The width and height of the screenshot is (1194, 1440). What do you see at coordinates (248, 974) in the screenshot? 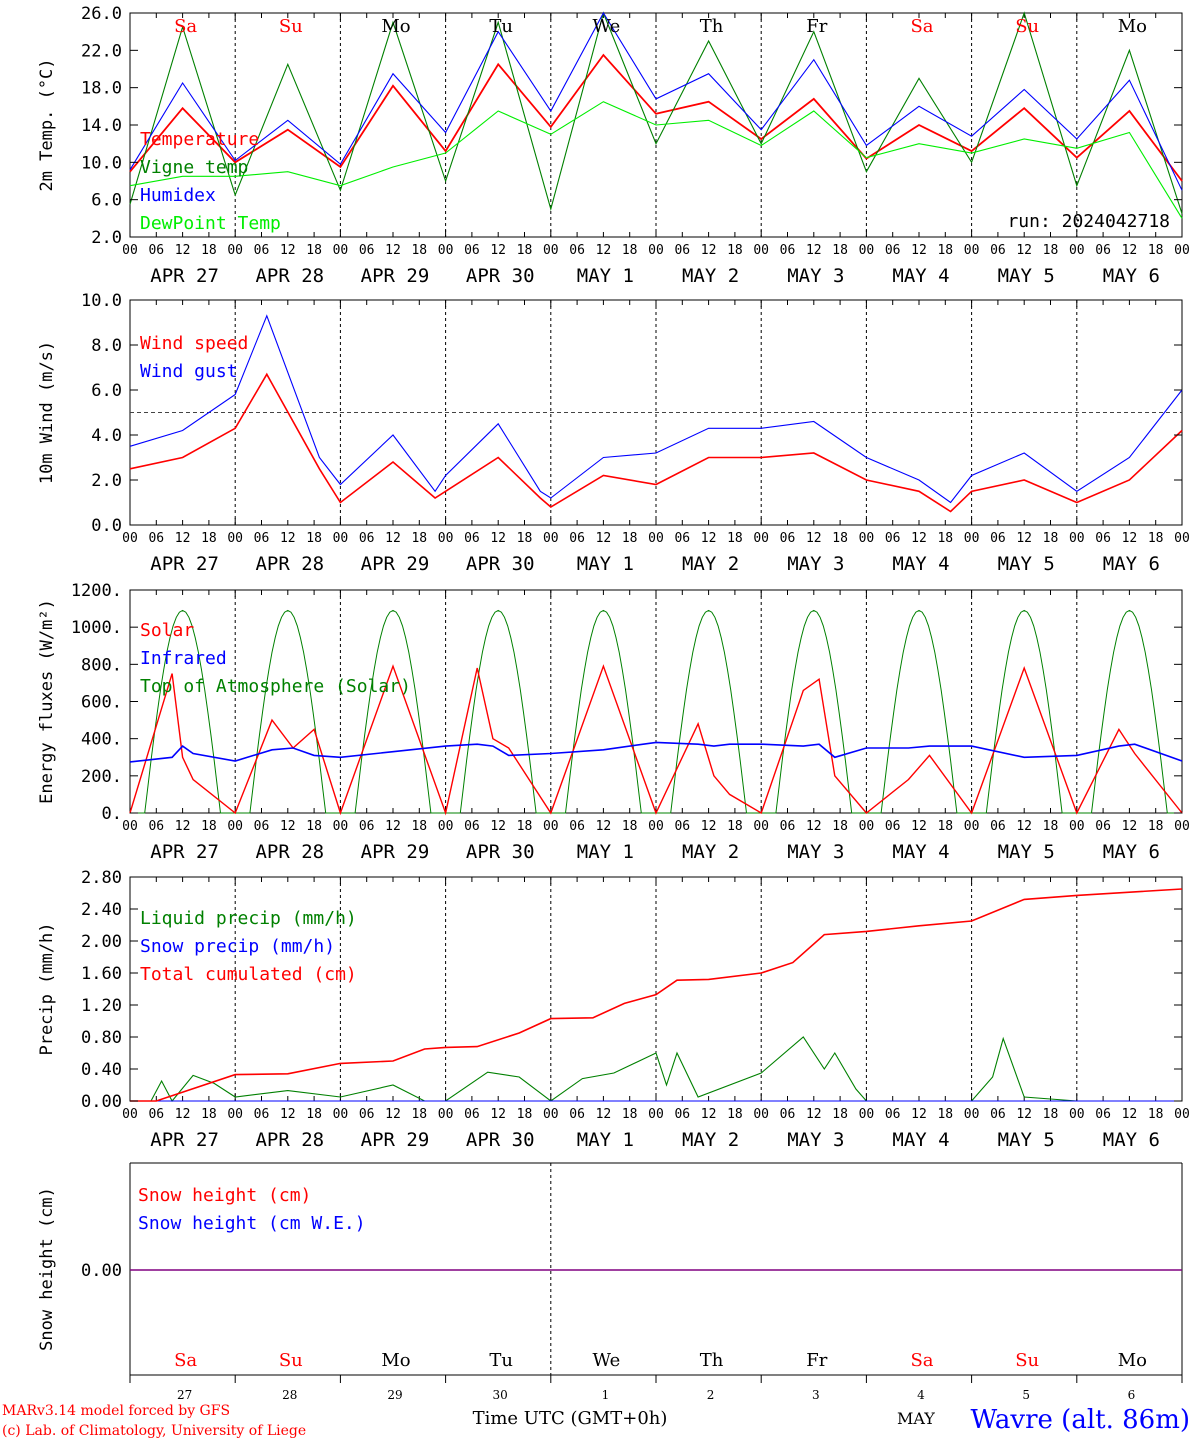
I see `precip-legend-entry: Total cumulated (cm)` at bounding box center [248, 974].